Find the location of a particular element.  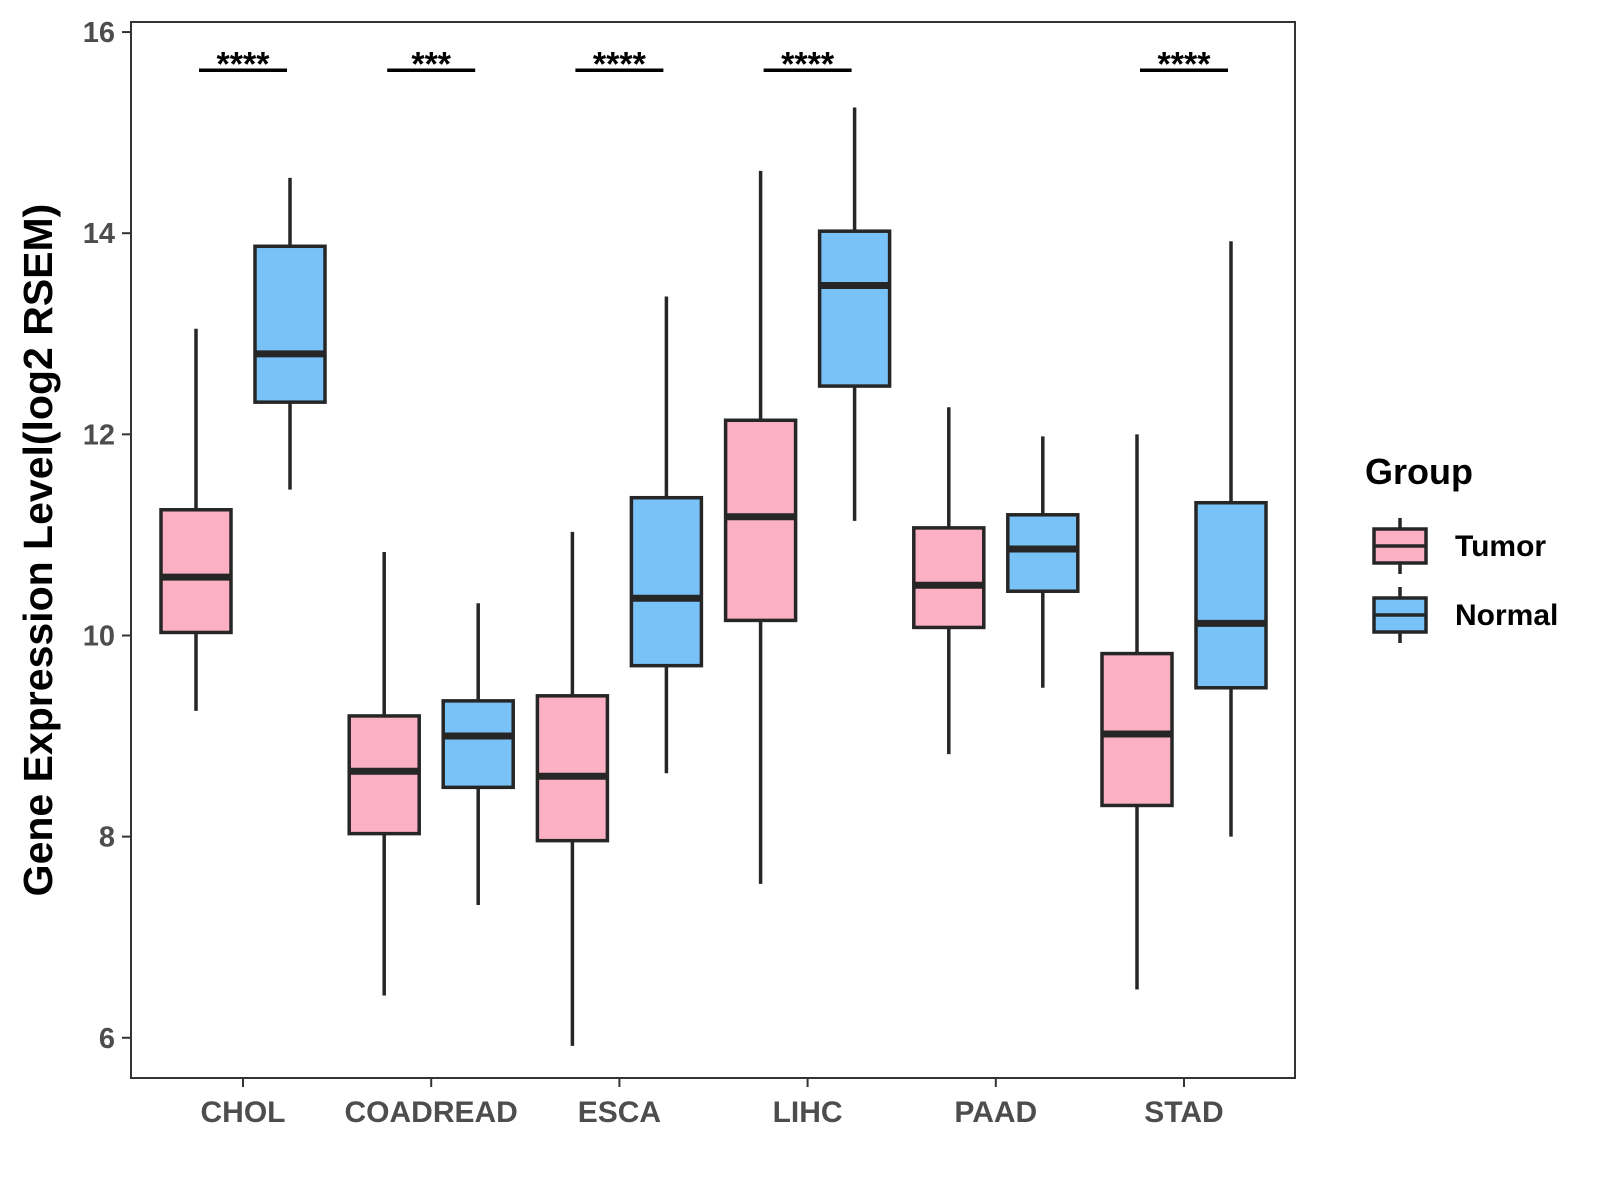

x-tick-label: PAAD is located at coordinates (995, 1112).